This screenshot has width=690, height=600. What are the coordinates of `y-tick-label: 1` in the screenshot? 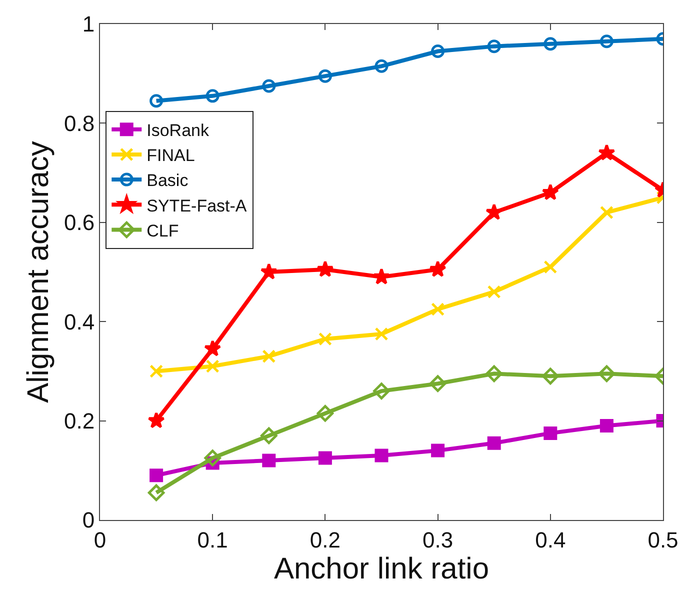 It's located at (88, 24).